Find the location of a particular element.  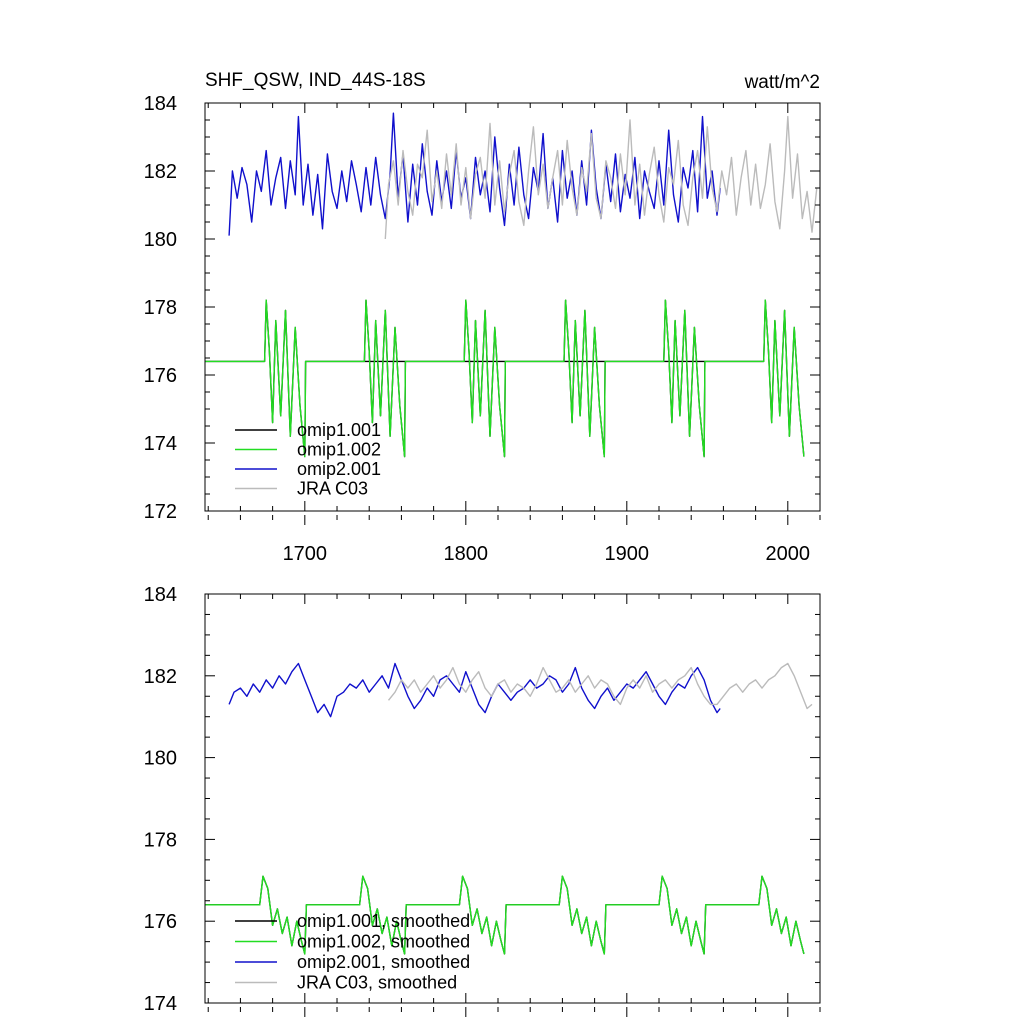

x-tick-label: 2000 is located at coordinates (788, 554).